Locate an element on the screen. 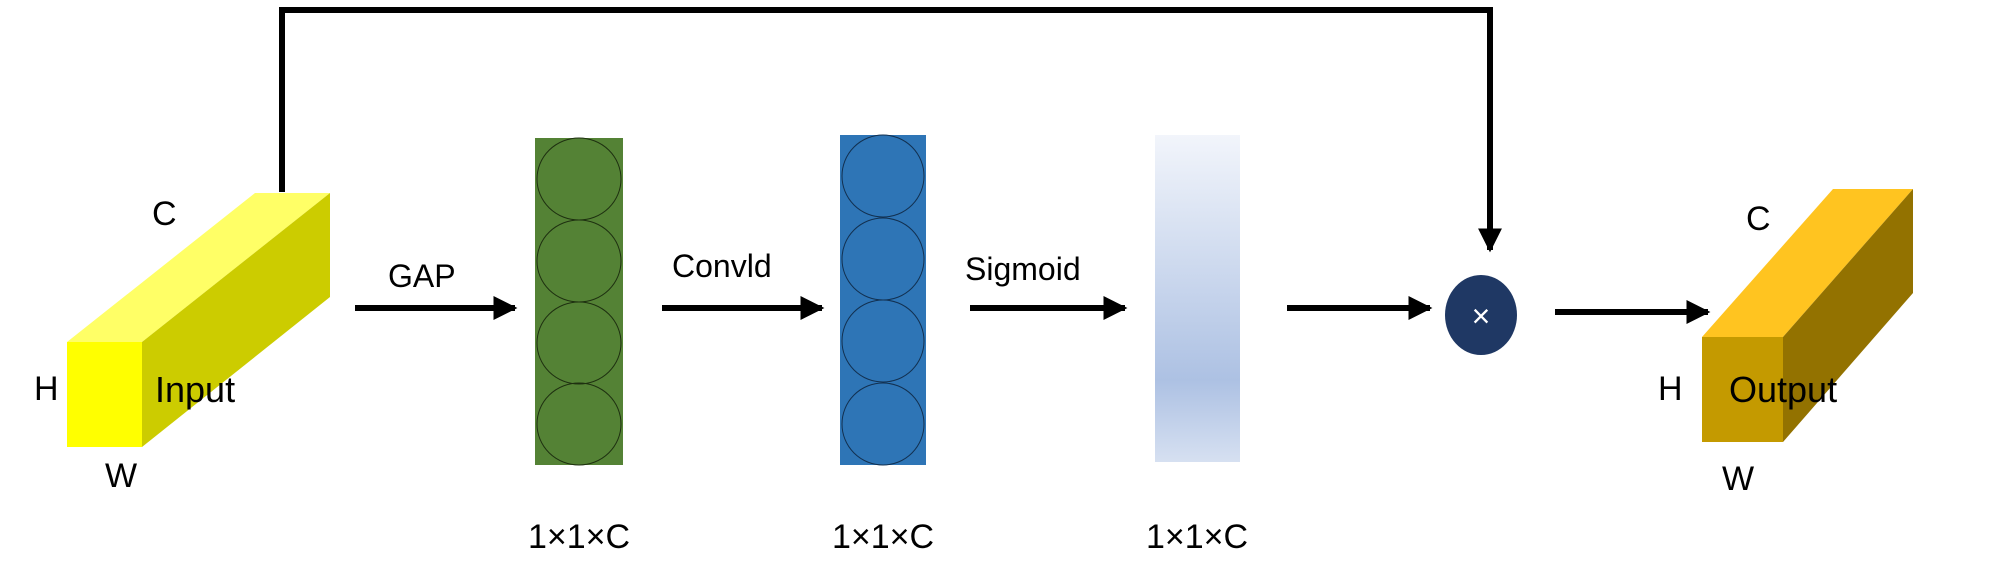  input-tensor-block: Input C H W is located at coordinates (182, 344).